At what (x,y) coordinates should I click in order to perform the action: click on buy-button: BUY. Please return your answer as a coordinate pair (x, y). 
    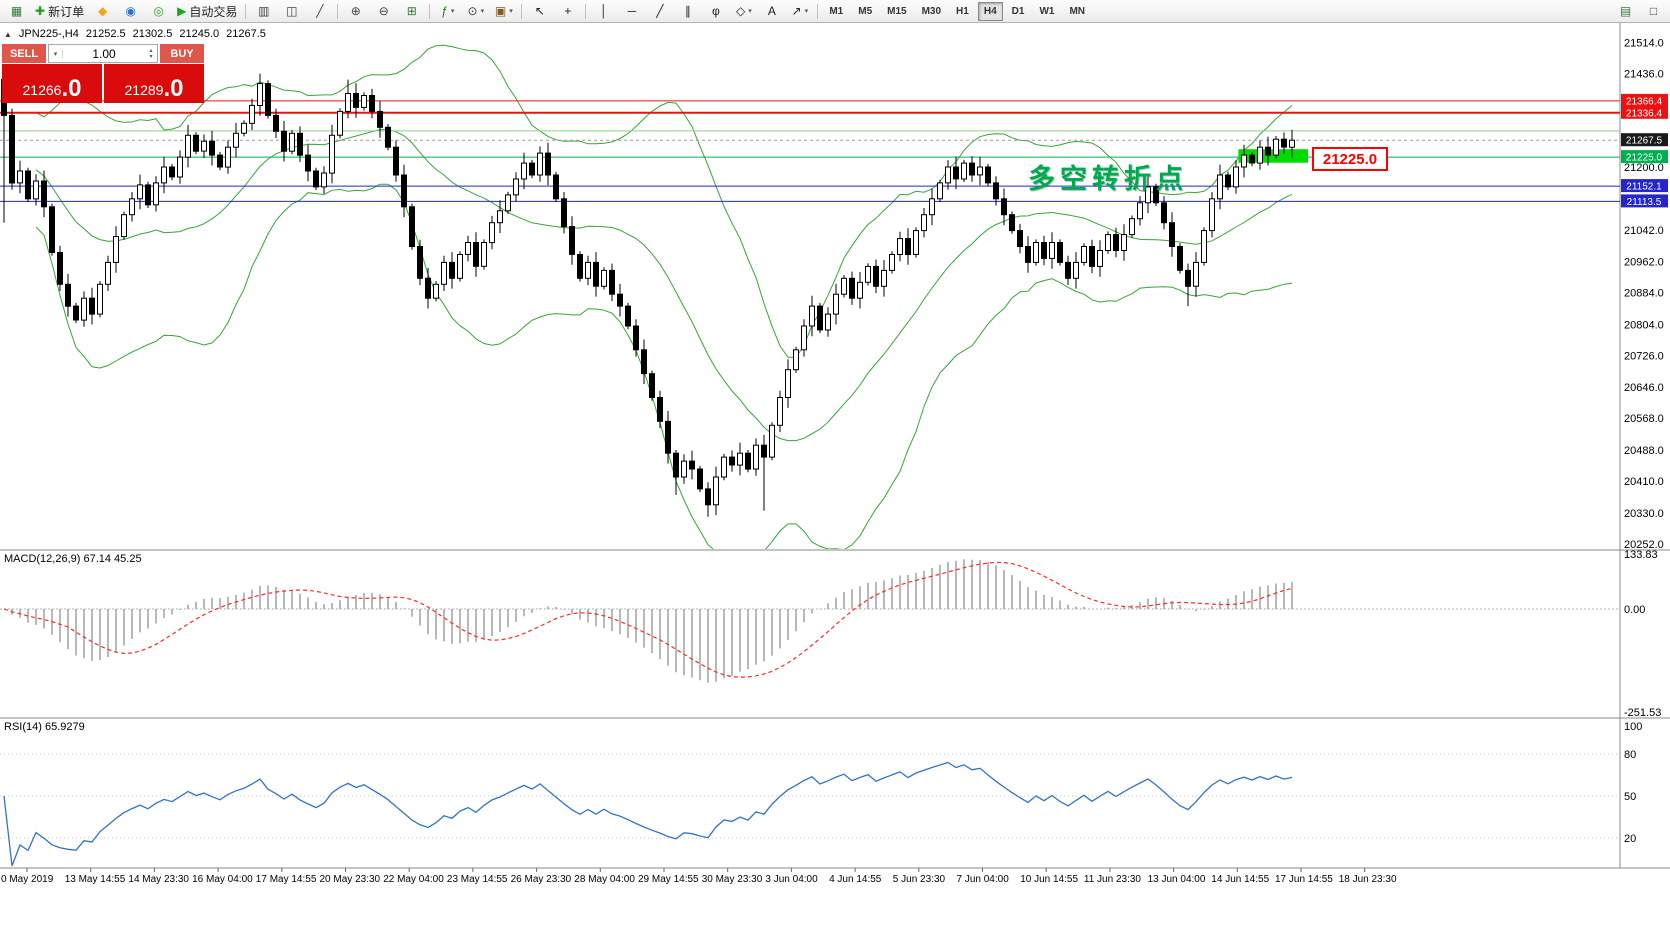
    Looking at the image, I should click on (182, 53).